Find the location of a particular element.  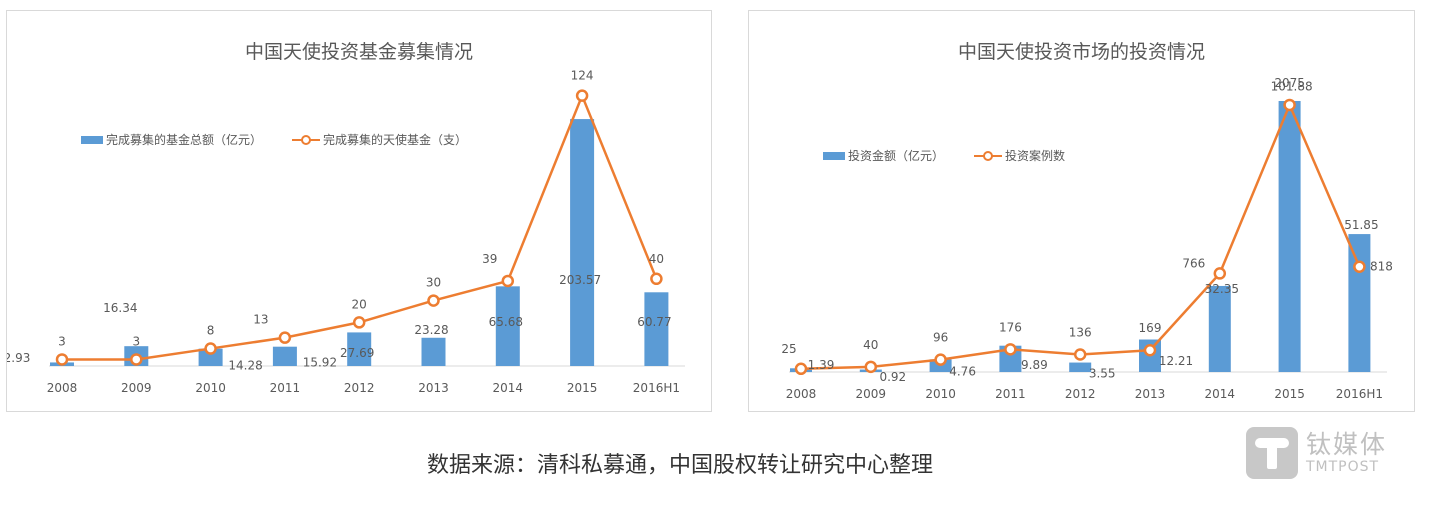

line-data-label: 3 is located at coordinates (136, 341).